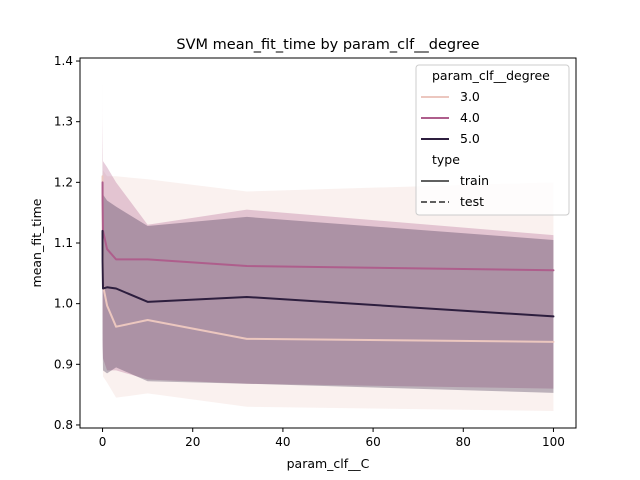 The image size is (640, 480). I want to click on y-tick-label: 0.8, so click(63, 425).